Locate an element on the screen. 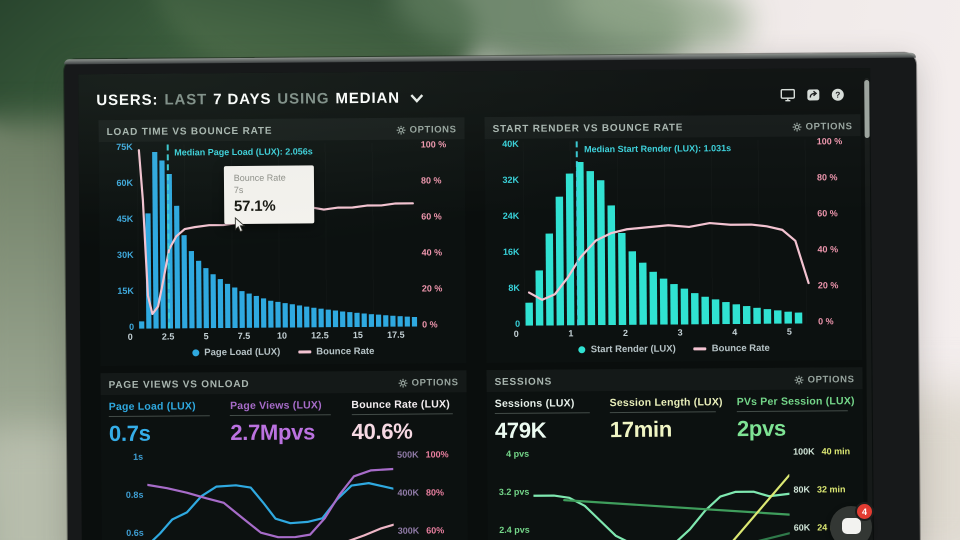  plot: Median Start Render (LUX): 1.031s is located at coordinates (668, 232).